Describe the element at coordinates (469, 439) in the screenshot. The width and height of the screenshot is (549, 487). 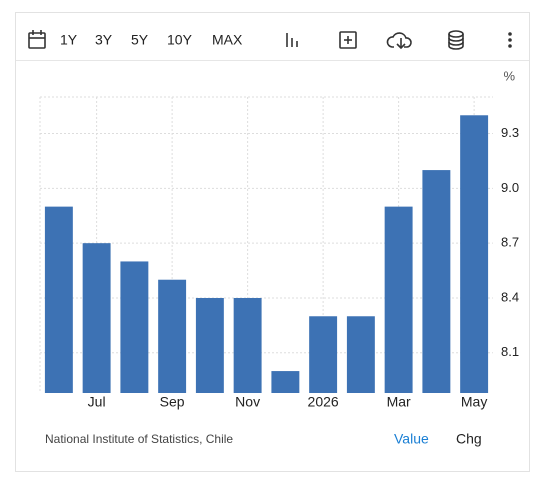
I see `change-tab: Chg` at that location.